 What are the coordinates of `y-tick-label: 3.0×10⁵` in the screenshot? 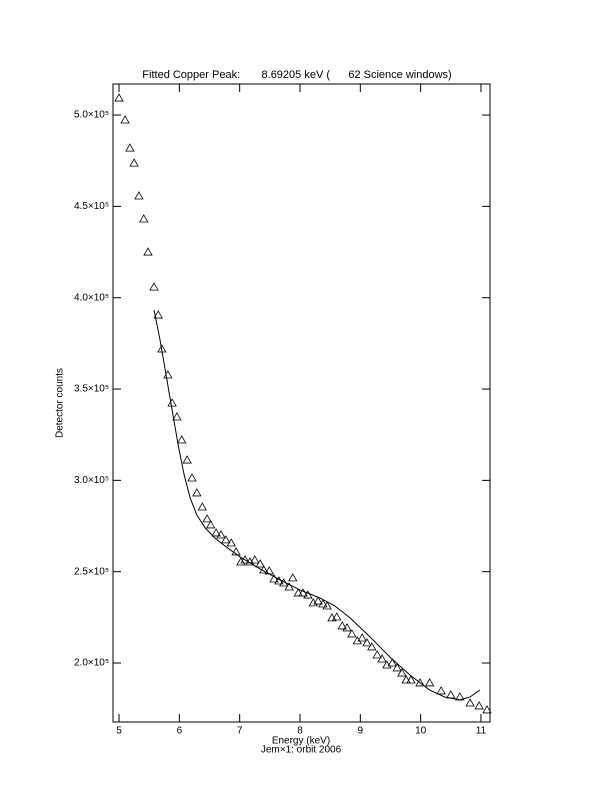 It's located at (91, 480).